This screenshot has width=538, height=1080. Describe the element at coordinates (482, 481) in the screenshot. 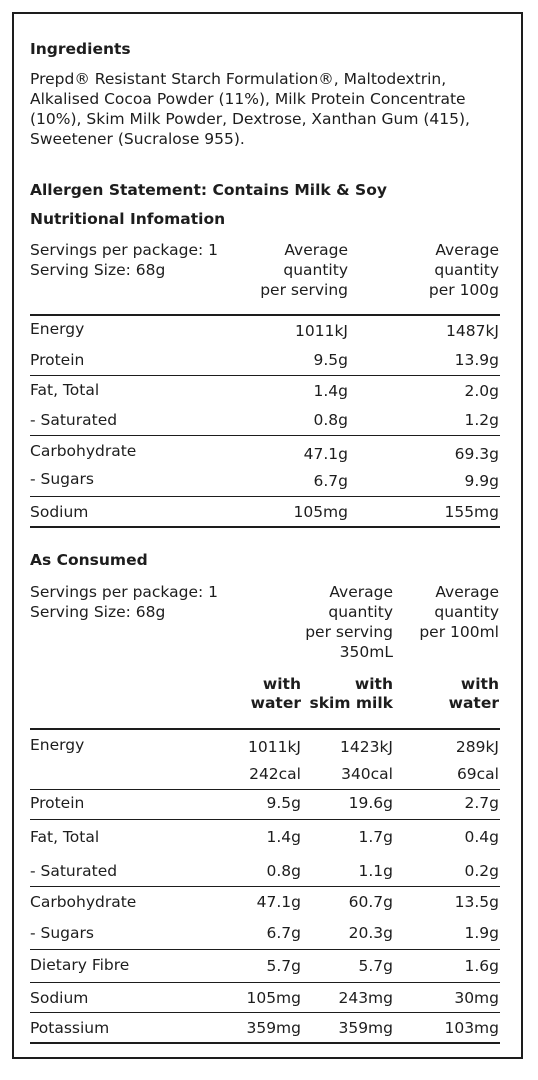

I see `nutrition-row-value: 9.9g` at that location.